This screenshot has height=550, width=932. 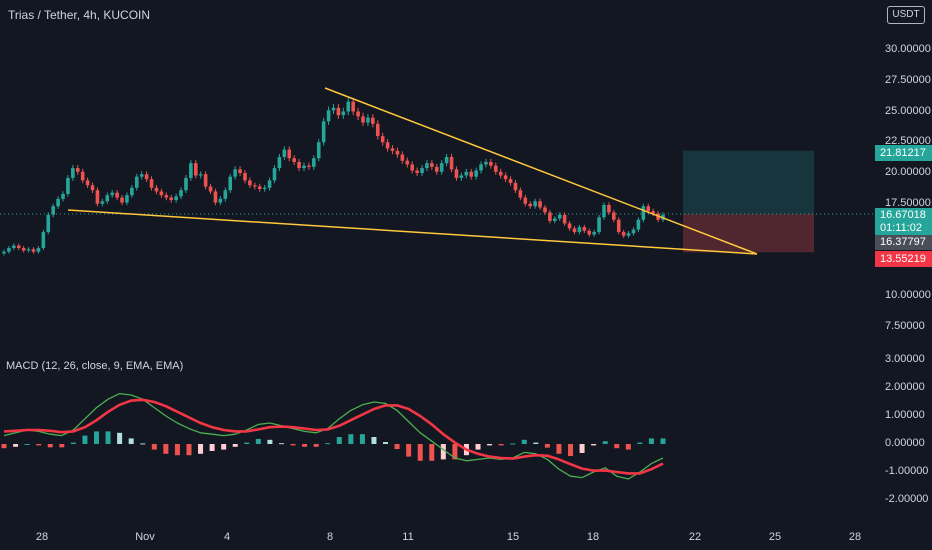 What do you see at coordinates (908, 295) in the screenshot?
I see `price-tick: 10.00000` at bounding box center [908, 295].